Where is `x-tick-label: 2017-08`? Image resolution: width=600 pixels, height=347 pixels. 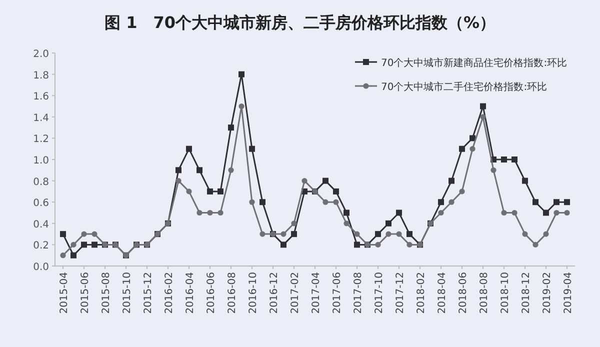
x-tick-label: 2017-08 is located at coordinates (358, 293).